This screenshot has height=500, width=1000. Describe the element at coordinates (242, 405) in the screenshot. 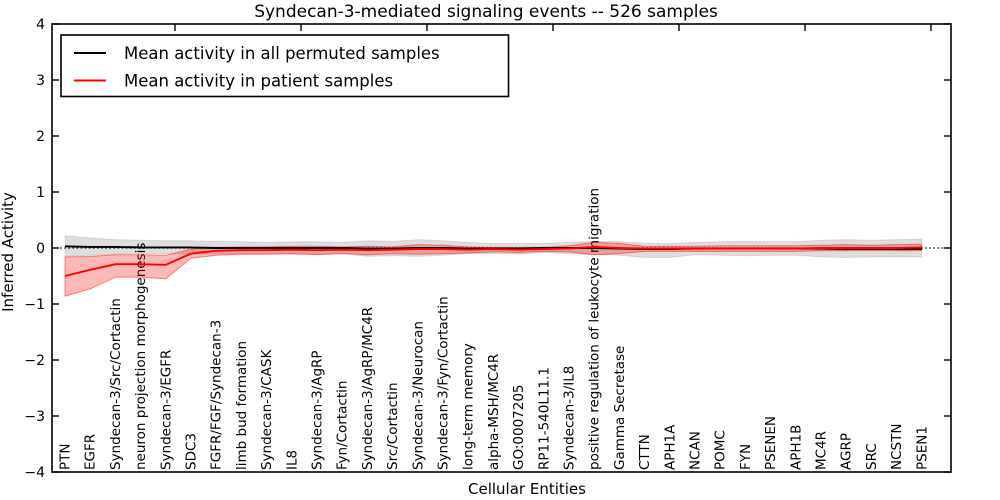

I see `x-tick-label: limb bud formation` at that location.